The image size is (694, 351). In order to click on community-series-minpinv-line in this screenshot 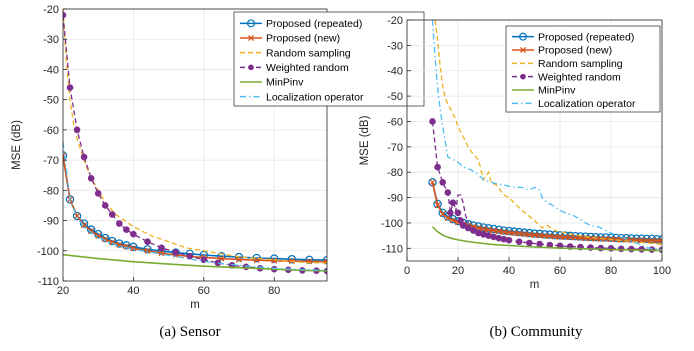, I will do `click(546, 239)`.